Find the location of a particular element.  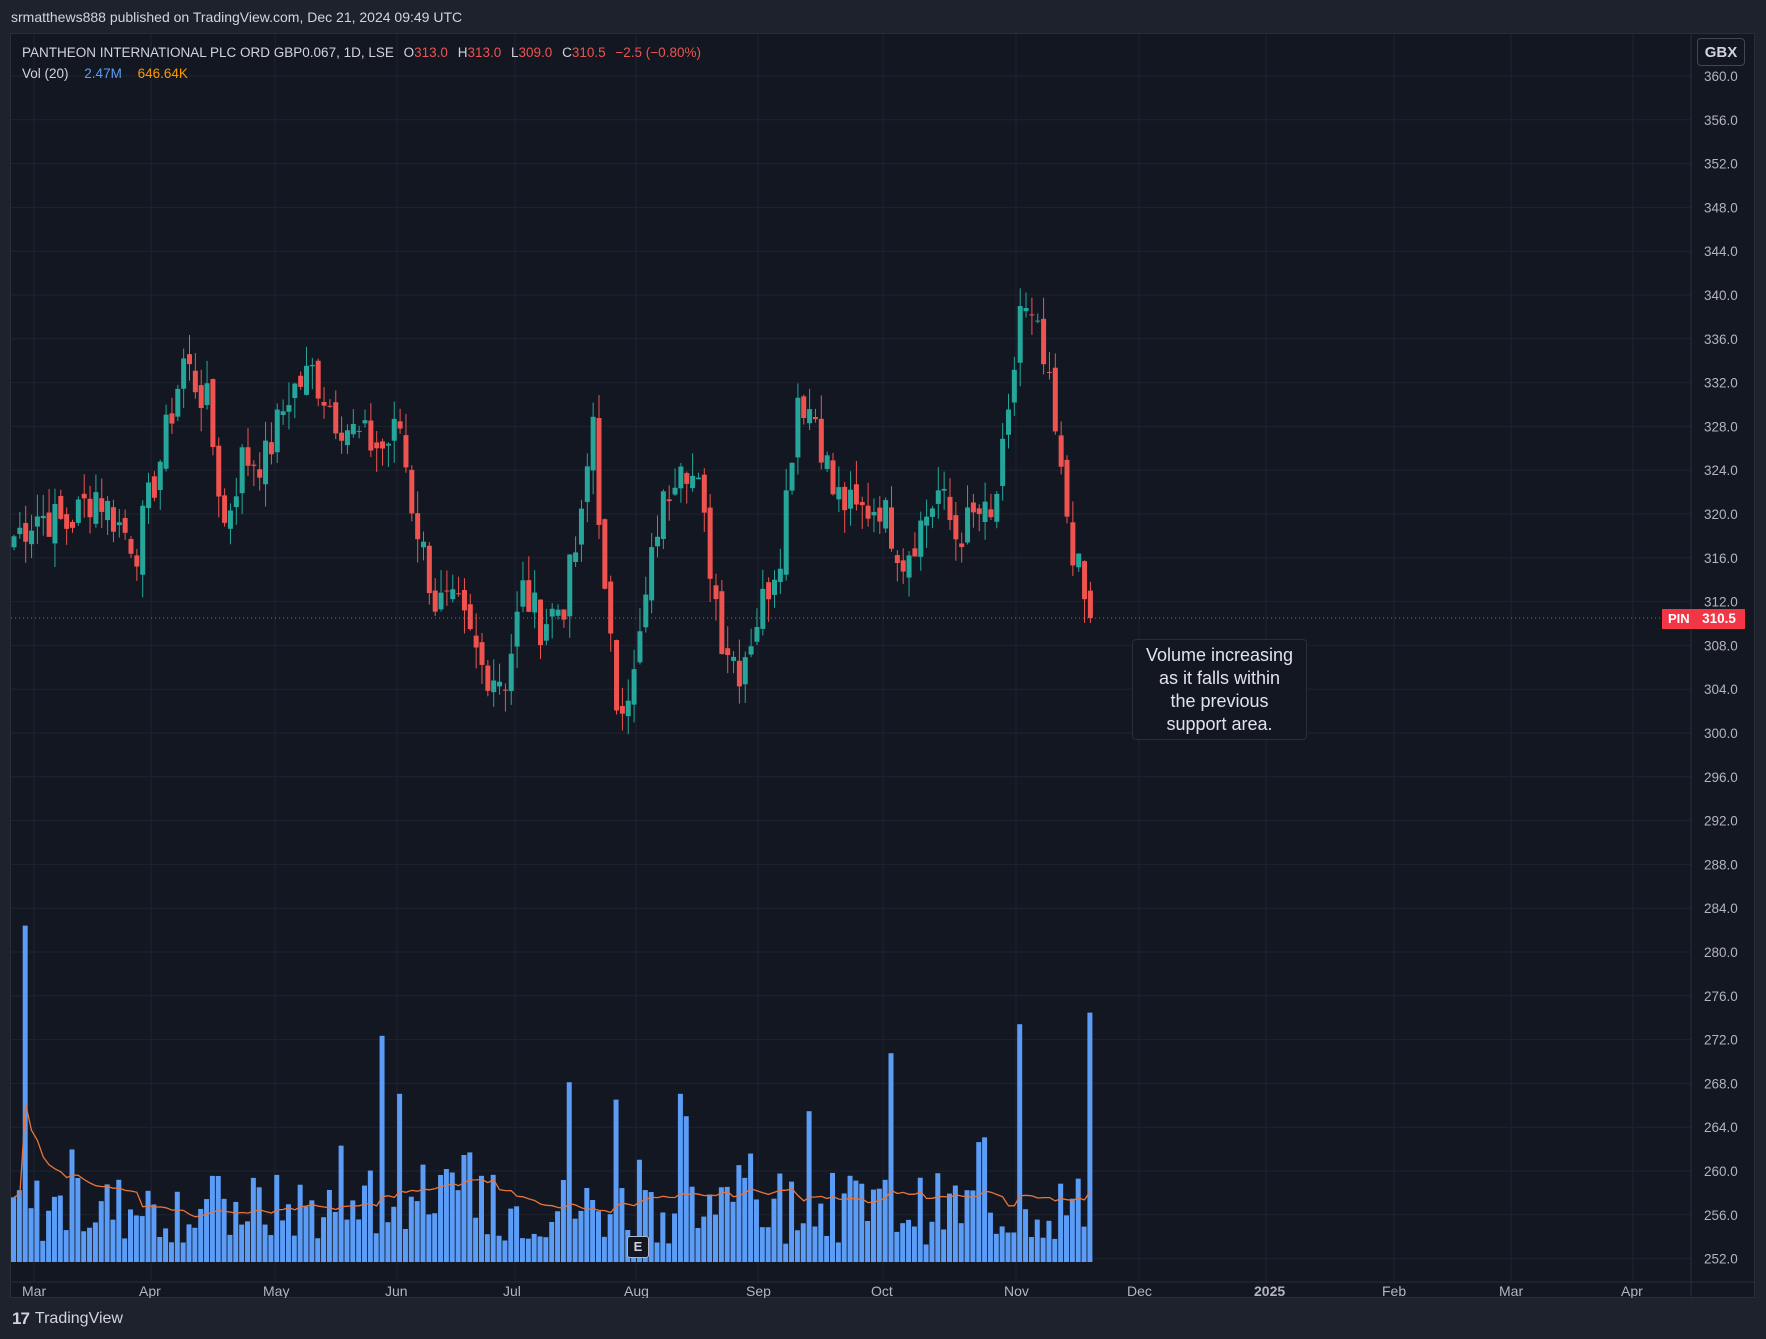

tradingview-logo-icon: 17 is located at coordinates (21, 1318).